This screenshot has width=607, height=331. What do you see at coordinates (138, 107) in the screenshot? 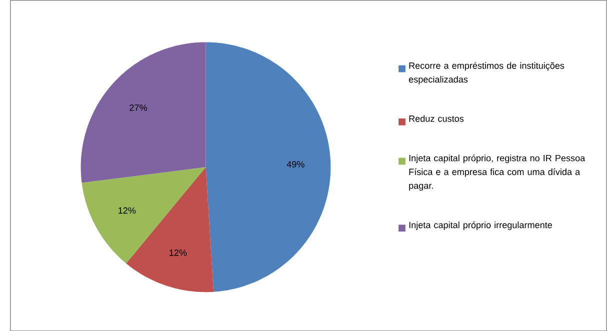
I see `data-label: 27%` at bounding box center [138, 107].